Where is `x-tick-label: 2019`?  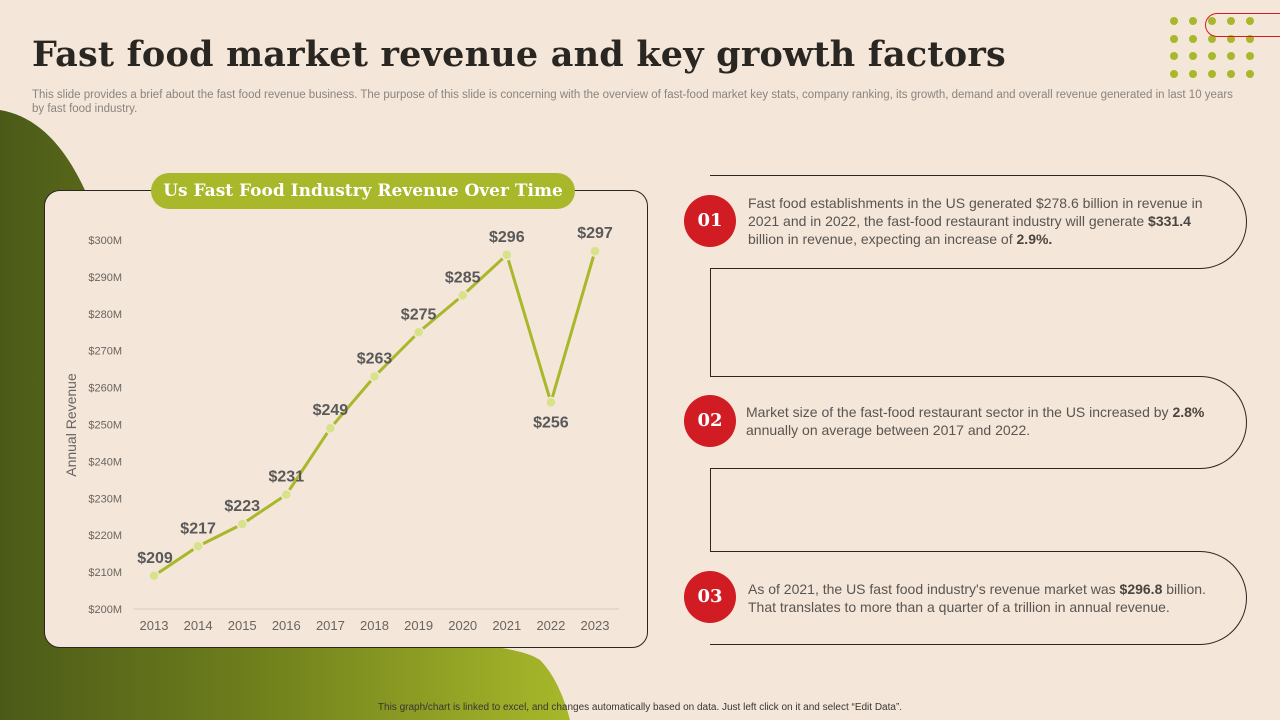 x-tick-label: 2019 is located at coordinates (418, 625).